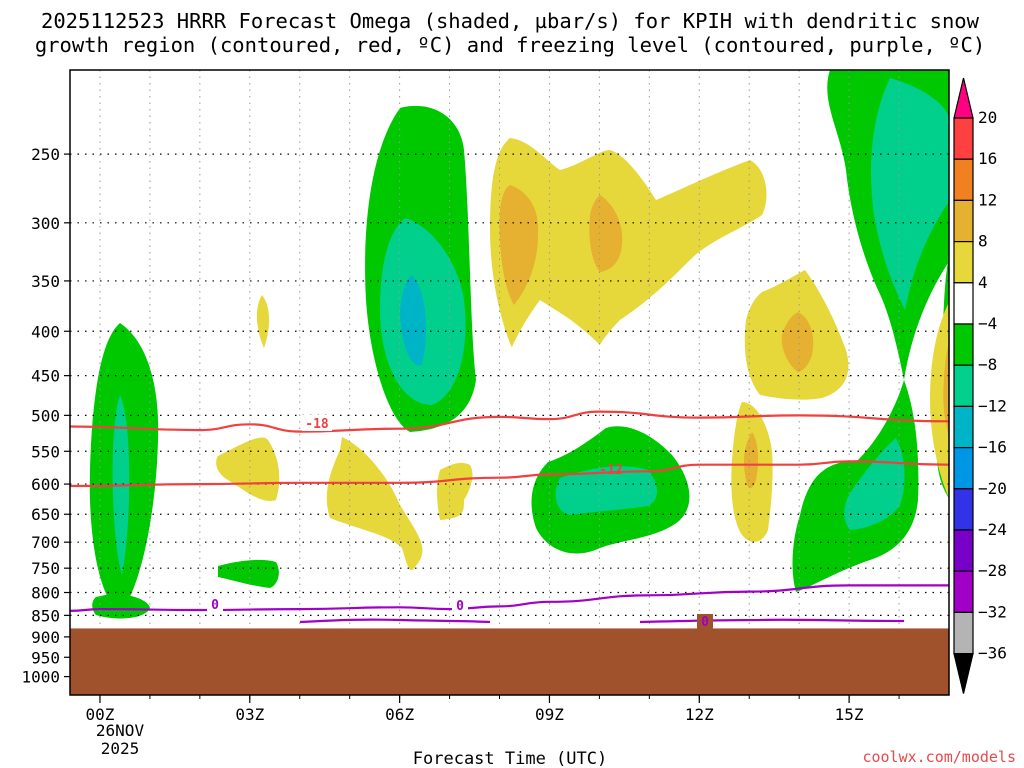 Image resolution: width=1024 pixels, height=768 pixels. I want to click on ground-below-surface, so click(509, 661).